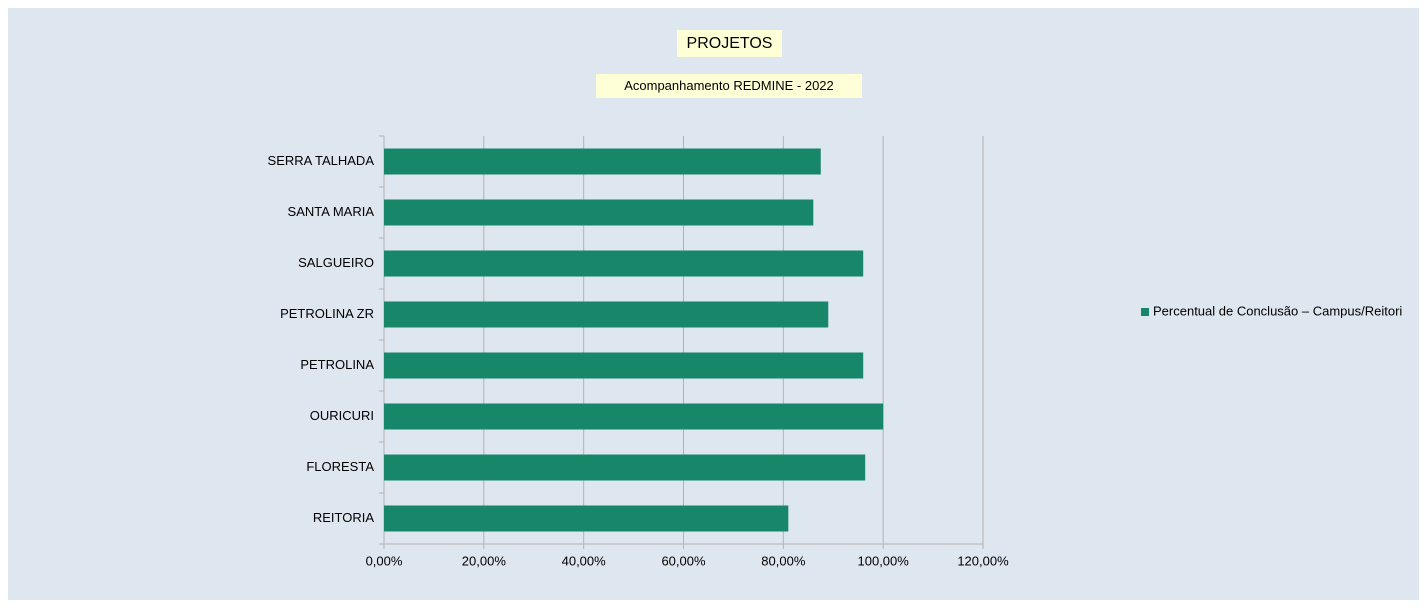  Describe the element at coordinates (331, 211) in the screenshot. I see `y-tick-label: SANTA MARIA` at that location.